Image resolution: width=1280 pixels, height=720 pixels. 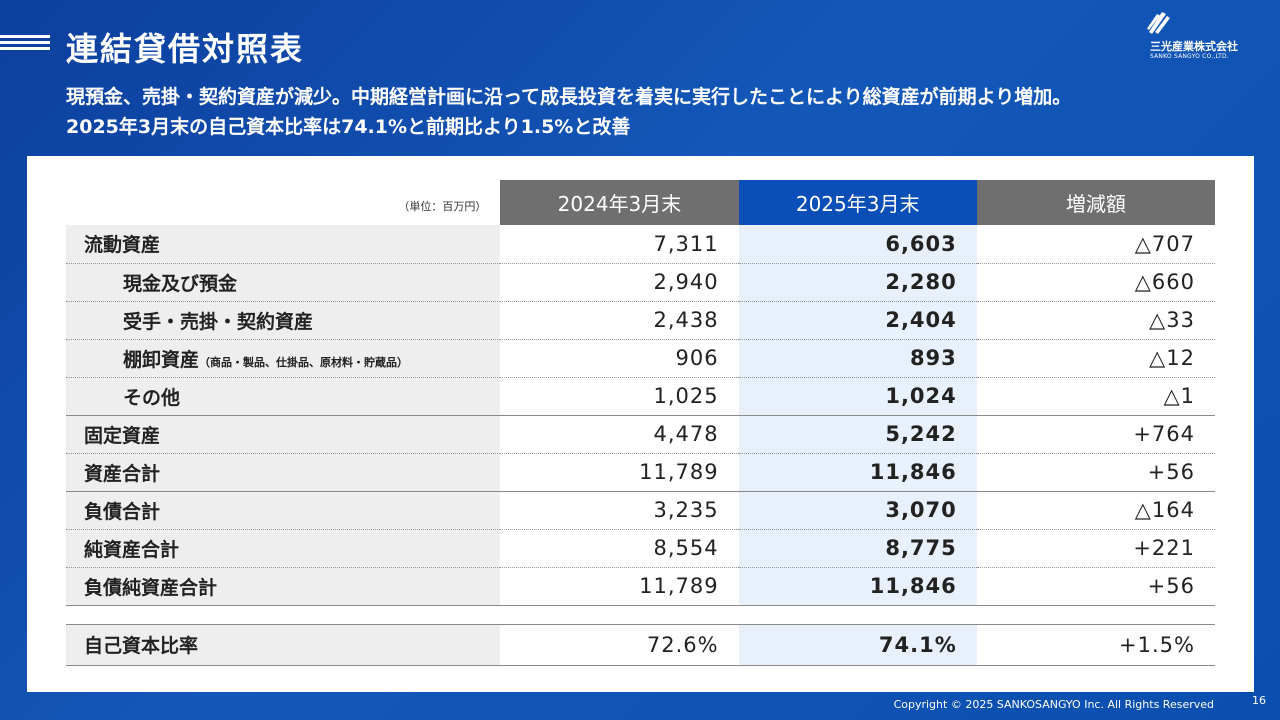 I want to click on table-row: 負債純資産合計 11,789 11,846 +56, so click(x=640, y=586).